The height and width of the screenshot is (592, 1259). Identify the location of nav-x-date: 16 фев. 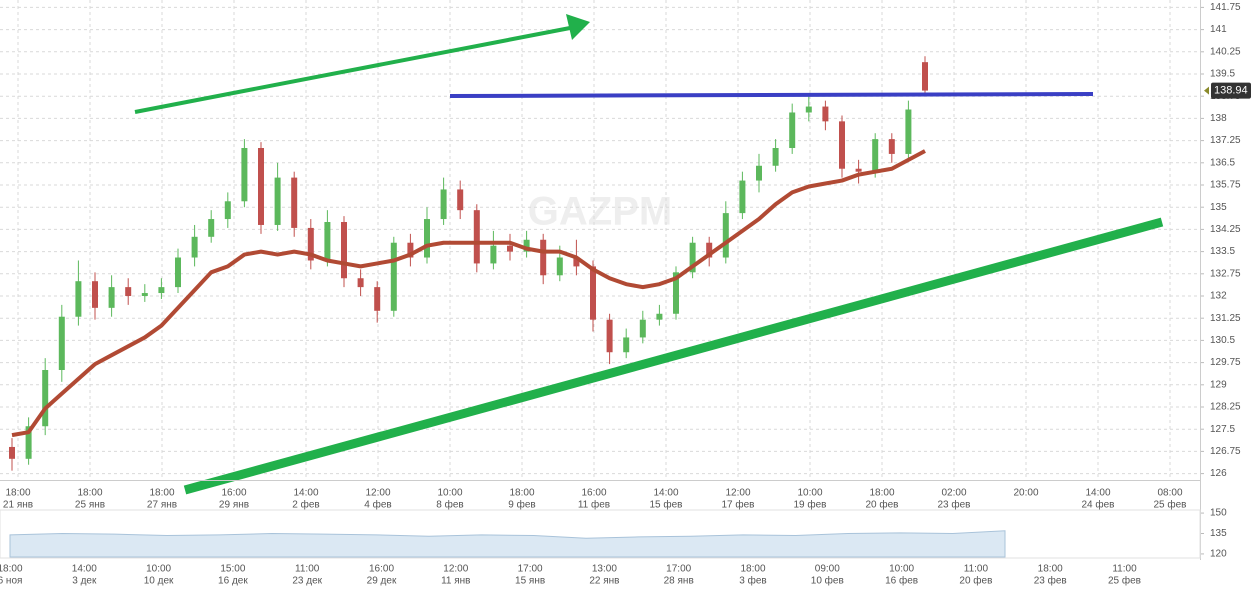
(901, 581).